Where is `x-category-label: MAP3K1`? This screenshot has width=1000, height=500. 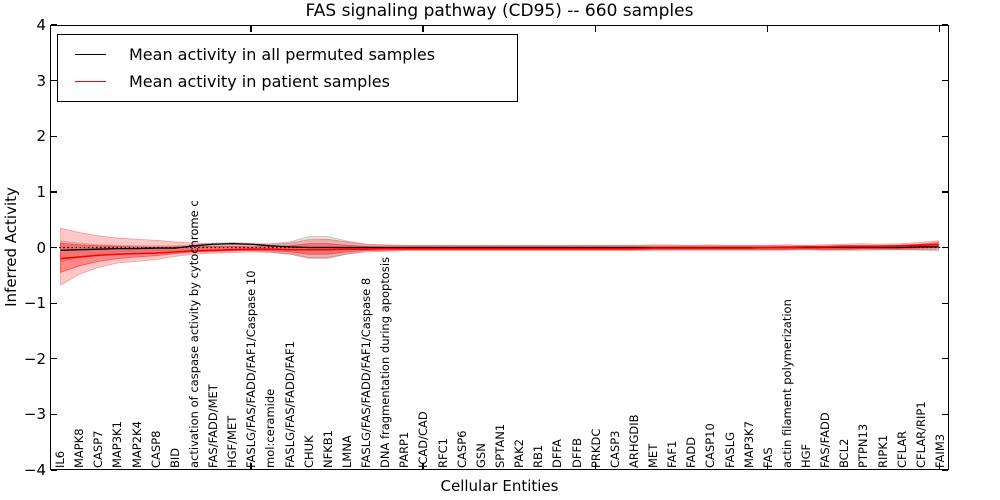 x-category-label: MAP3K1 is located at coordinates (117, 444).